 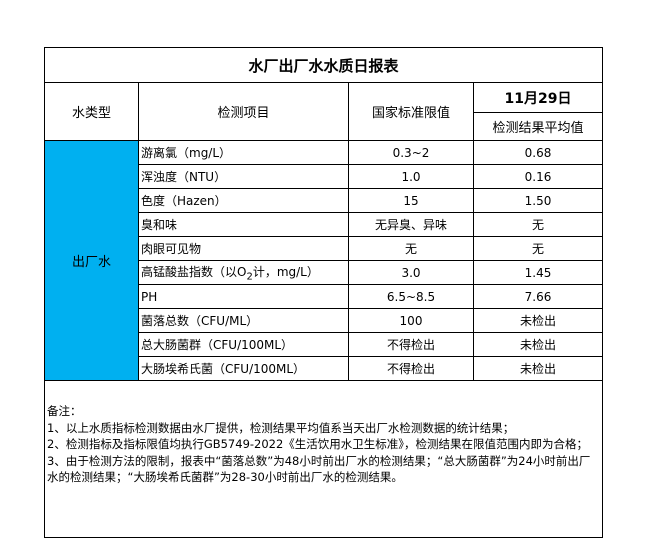 I want to click on item-label: 总大肠菌群（CFU/100ML）, so click(x=217, y=345).